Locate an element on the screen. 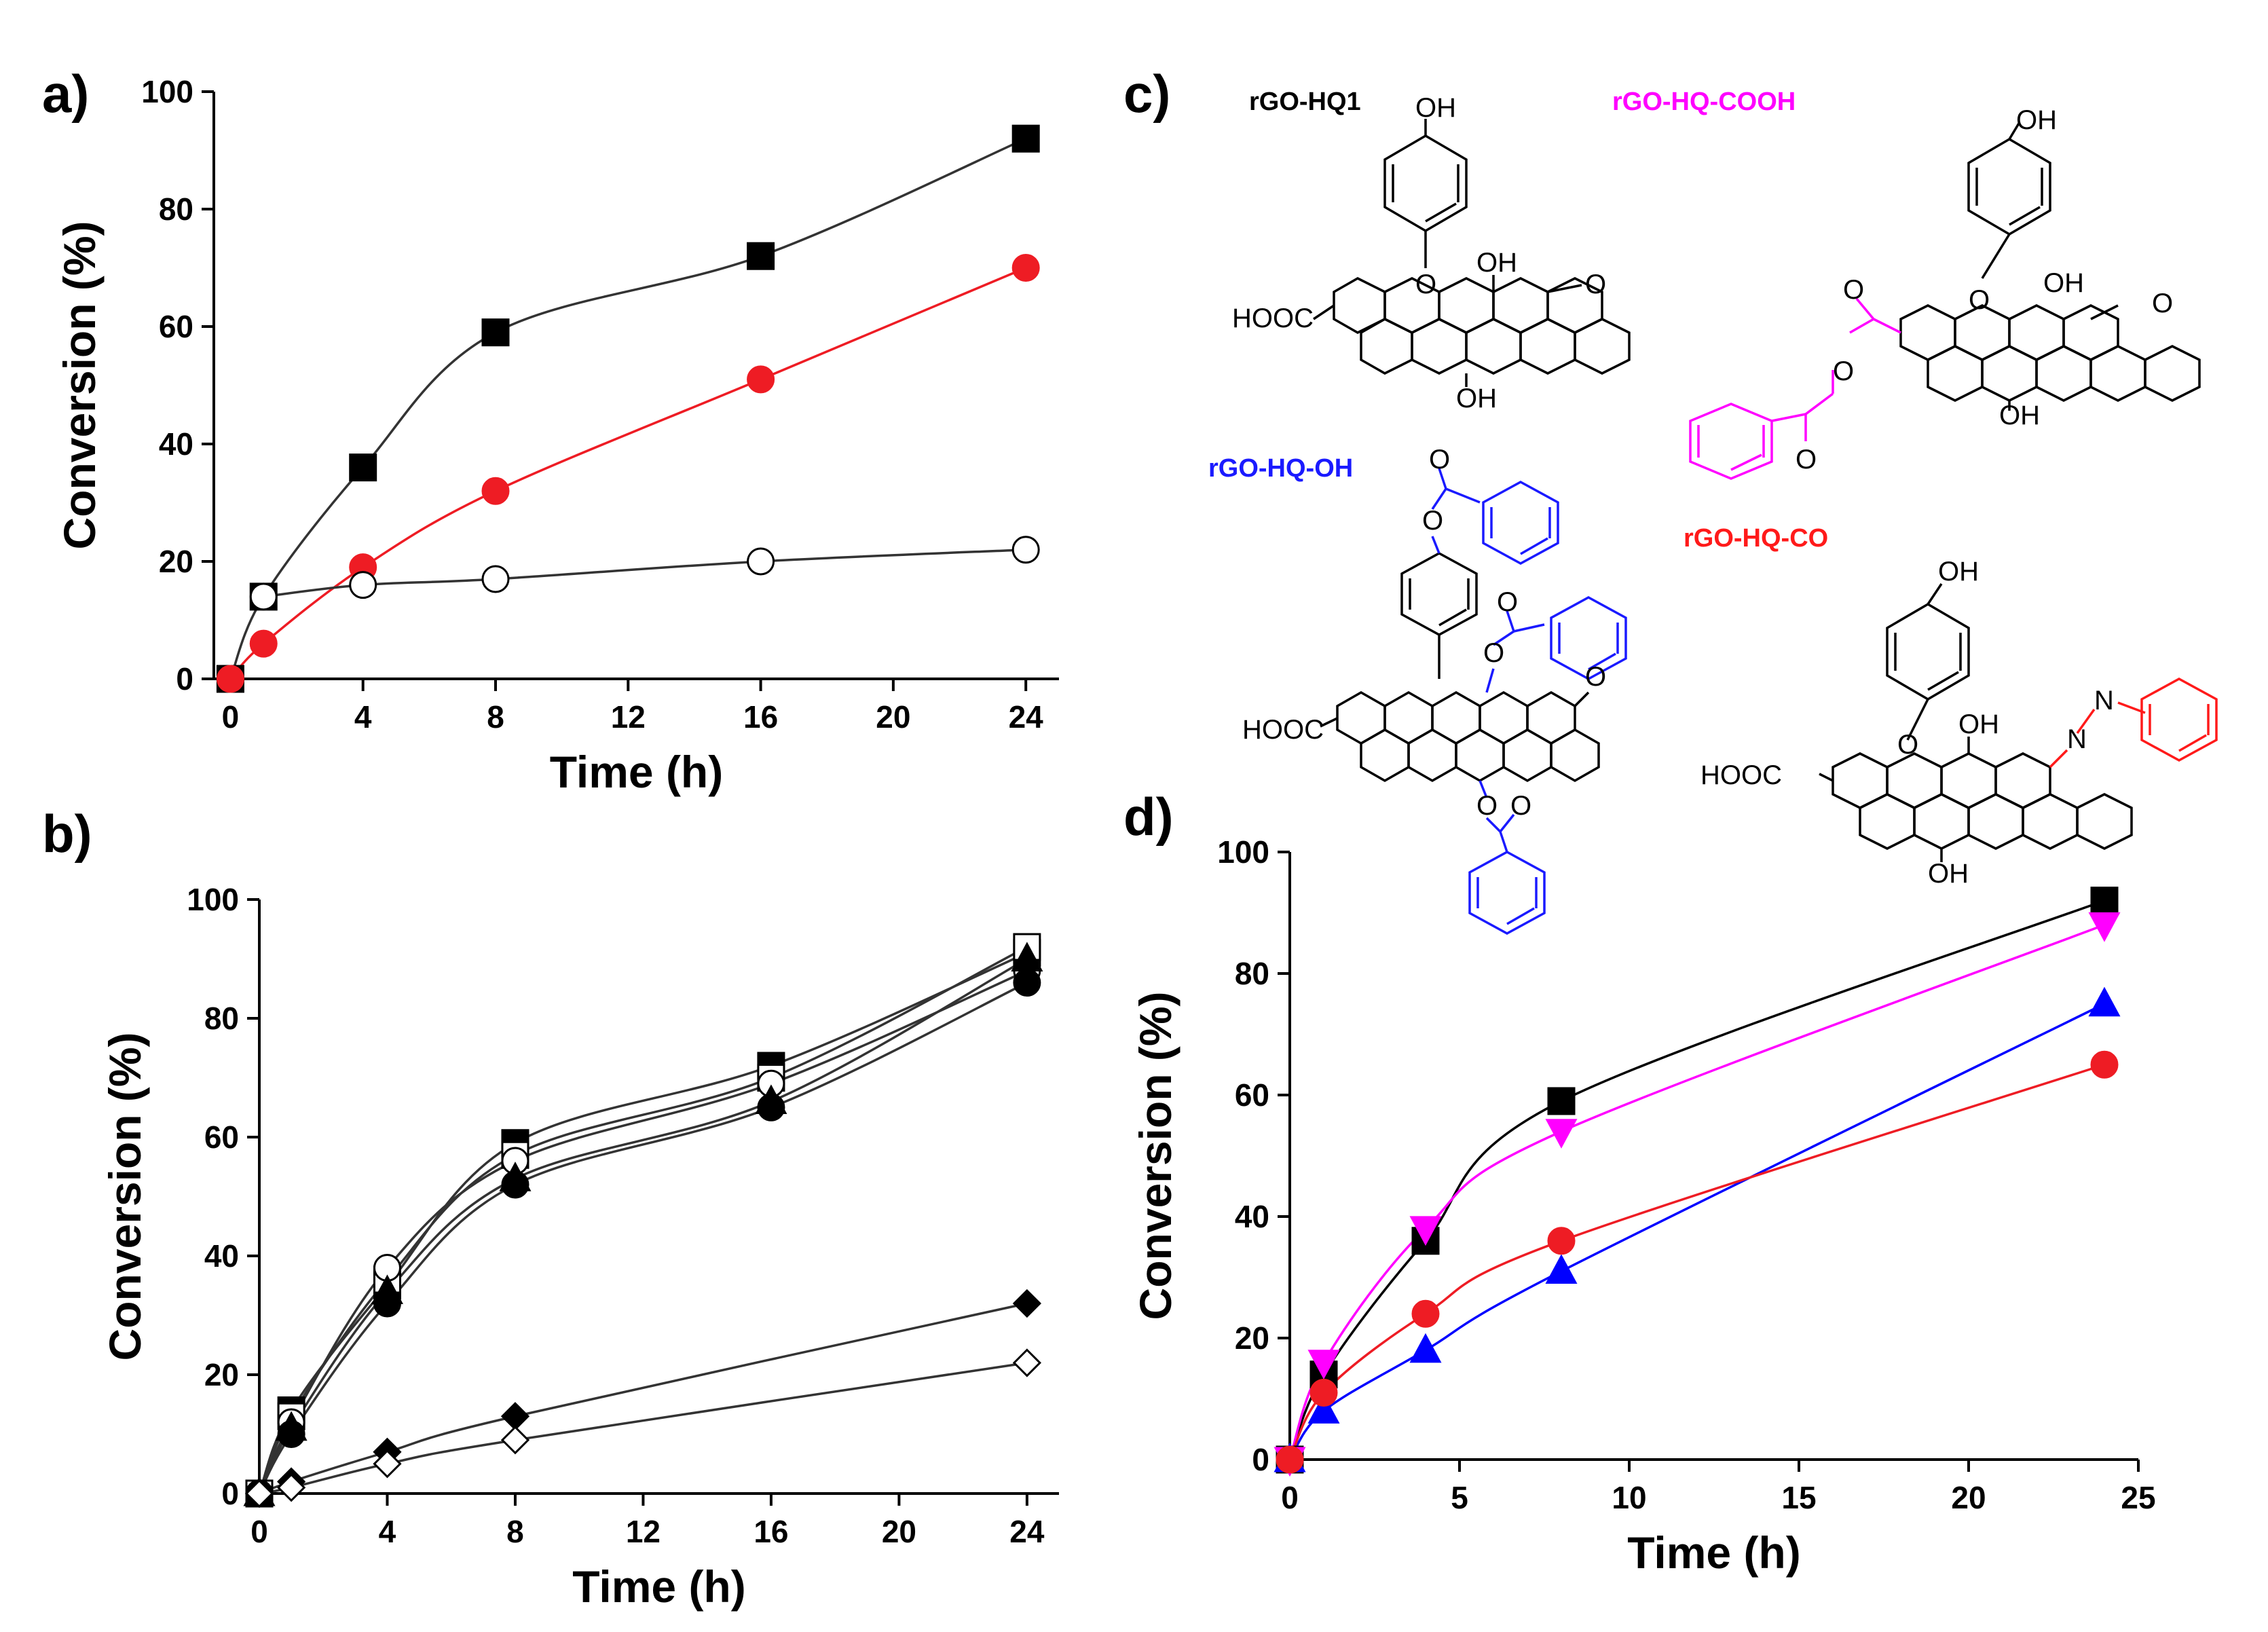  x-tick-label: 8 is located at coordinates (515, 1531).